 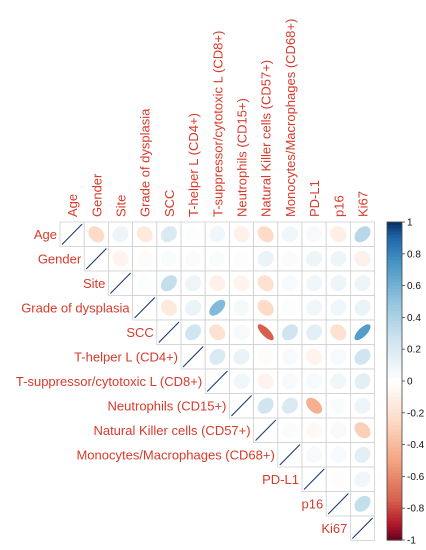 I want to click on column-label-pd-l1: PD-L1, so click(x=314, y=198).